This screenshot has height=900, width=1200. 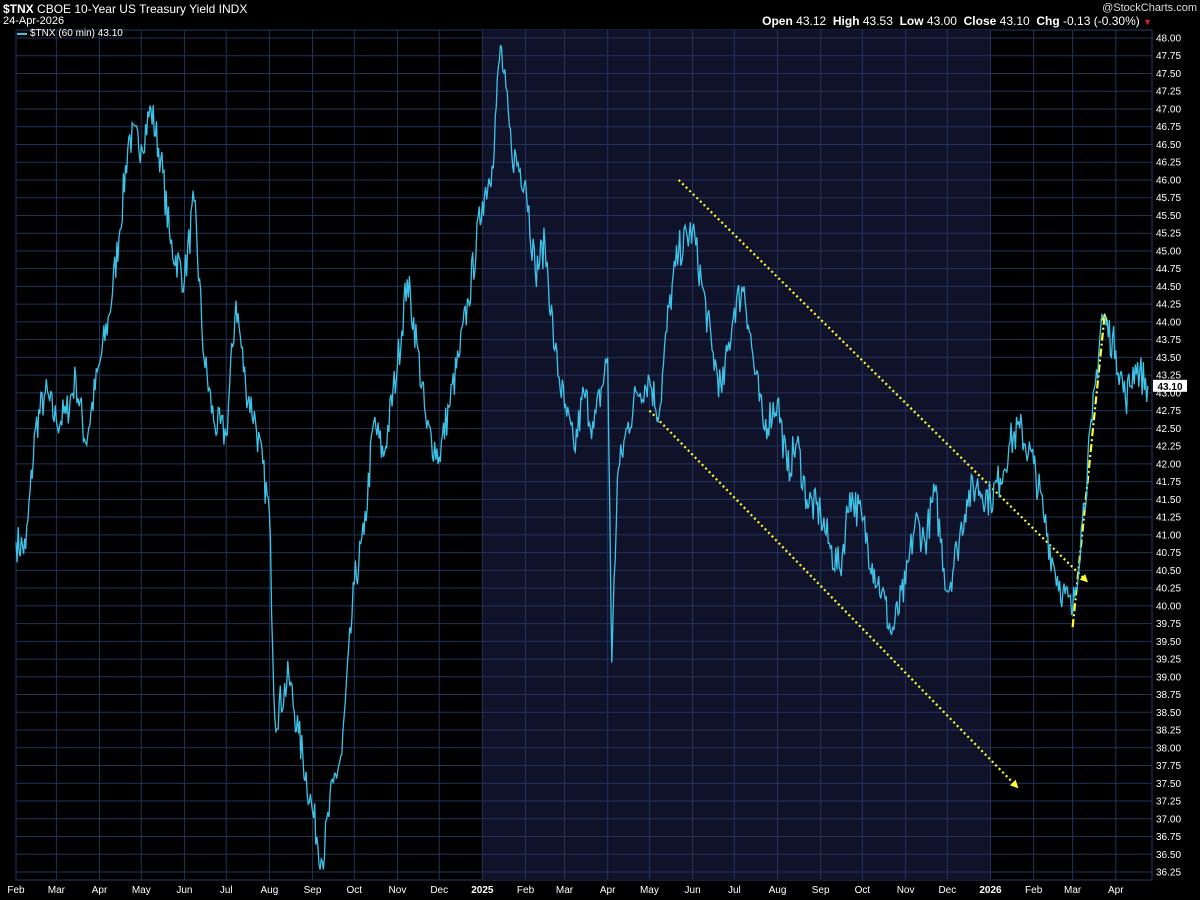 What do you see at coordinates (1168, 145) in the screenshot?
I see `y-tick-label: 46.50` at bounding box center [1168, 145].